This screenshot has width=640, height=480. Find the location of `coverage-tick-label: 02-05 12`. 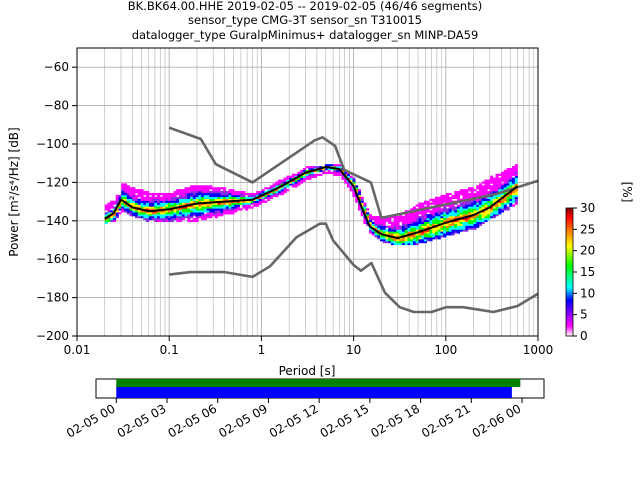

coverage-tick-label: 02-05 12 is located at coordinates (294, 420).